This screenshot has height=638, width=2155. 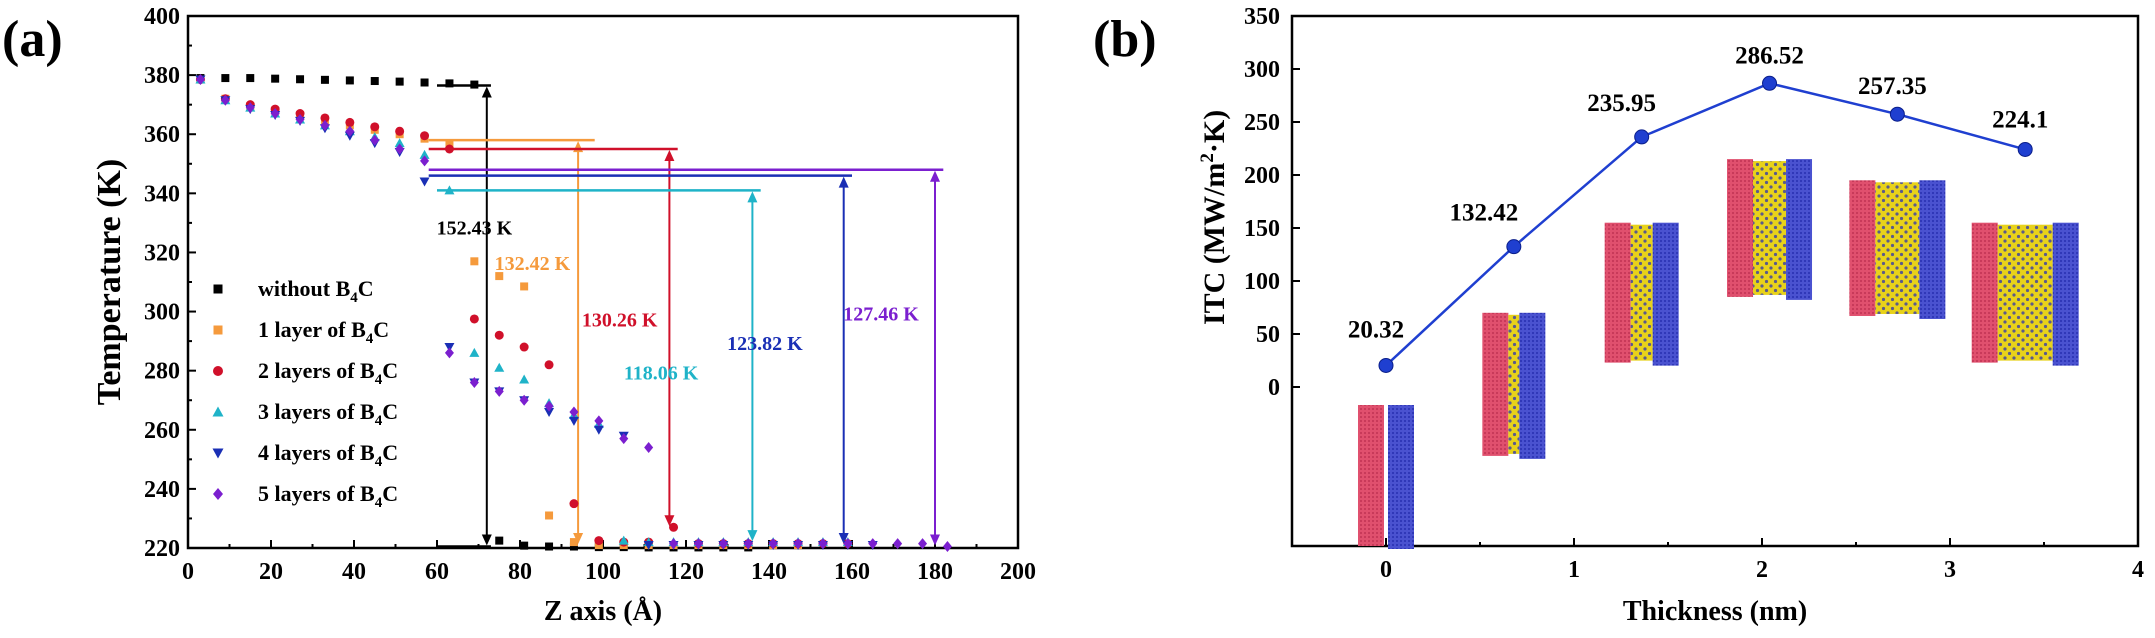 I want to click on legend-label-part: 2 layers of B, so click(x=316, y=370).